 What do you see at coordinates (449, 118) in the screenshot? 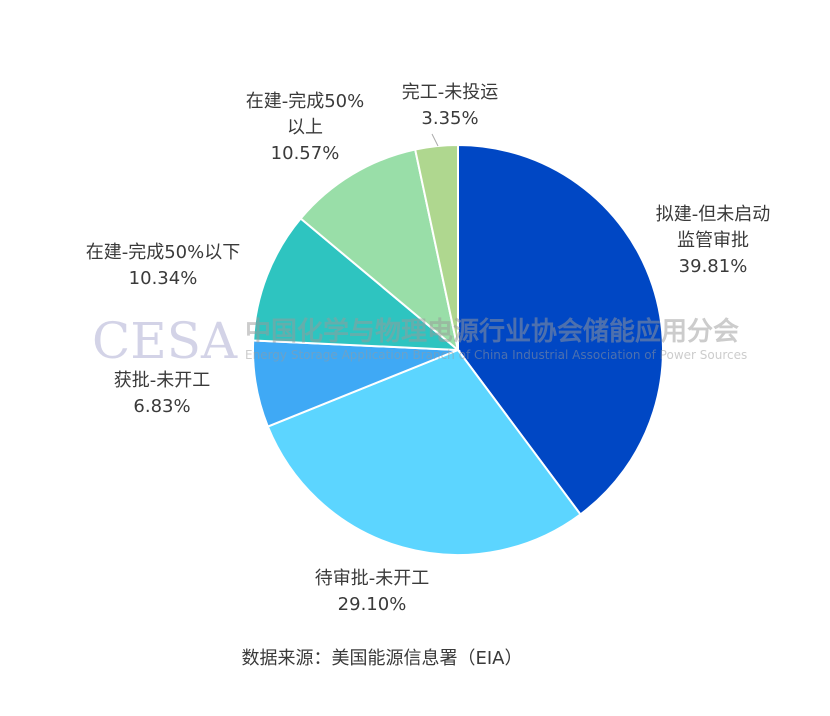
I see `slice-value-label: 3.35%` at bounding box center [449, 118].